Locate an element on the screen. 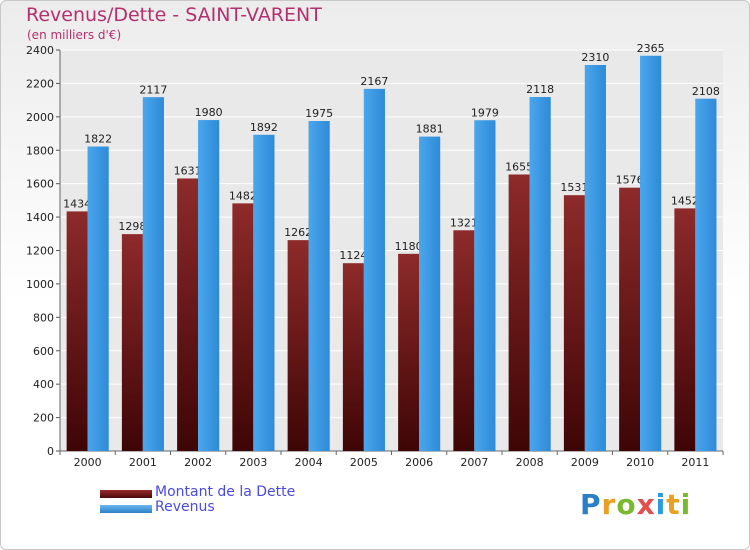 The image size is (750, 550). legend-swatch-revenus is located at coordinates (126, 509).